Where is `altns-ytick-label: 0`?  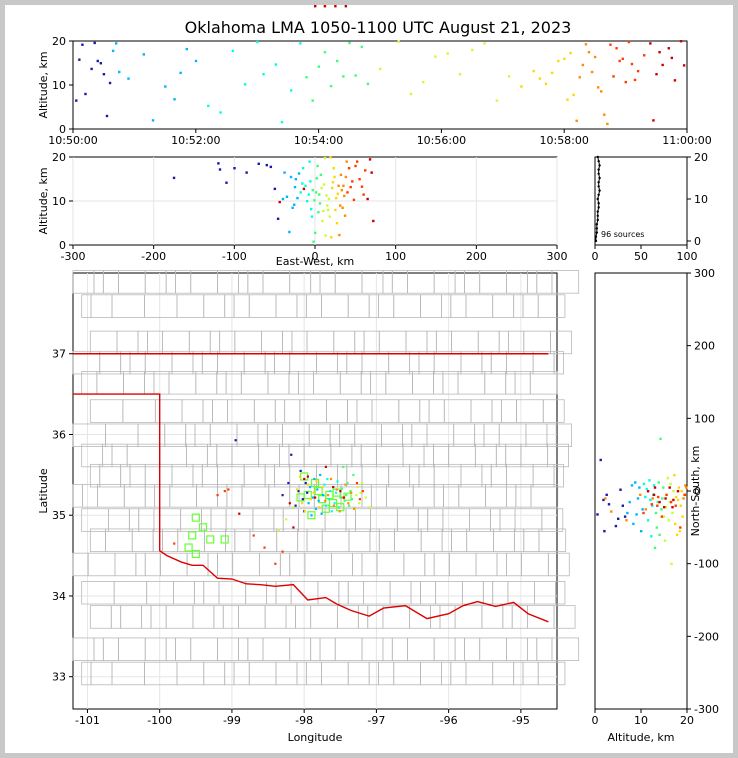 altns-ytick-label: 0 is located at coordinates (697, 491).